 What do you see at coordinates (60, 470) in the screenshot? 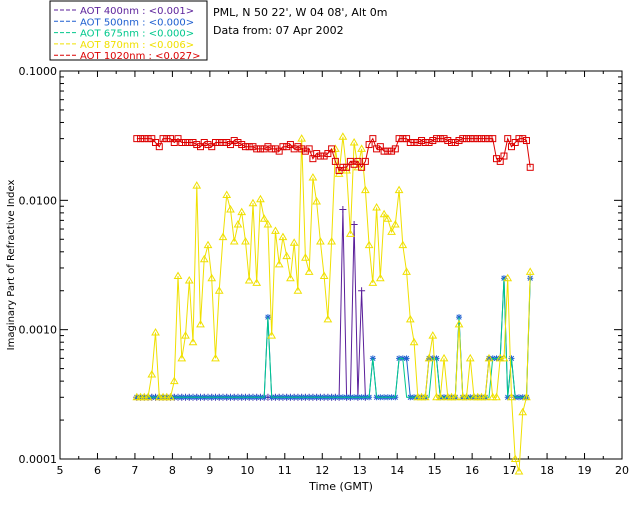
I see `x-tick-label: 5` at bounding box center [60, 470].